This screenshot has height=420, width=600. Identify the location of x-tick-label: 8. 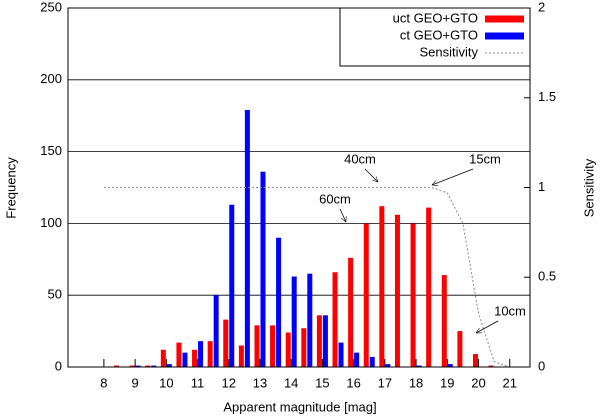
(103, 382).